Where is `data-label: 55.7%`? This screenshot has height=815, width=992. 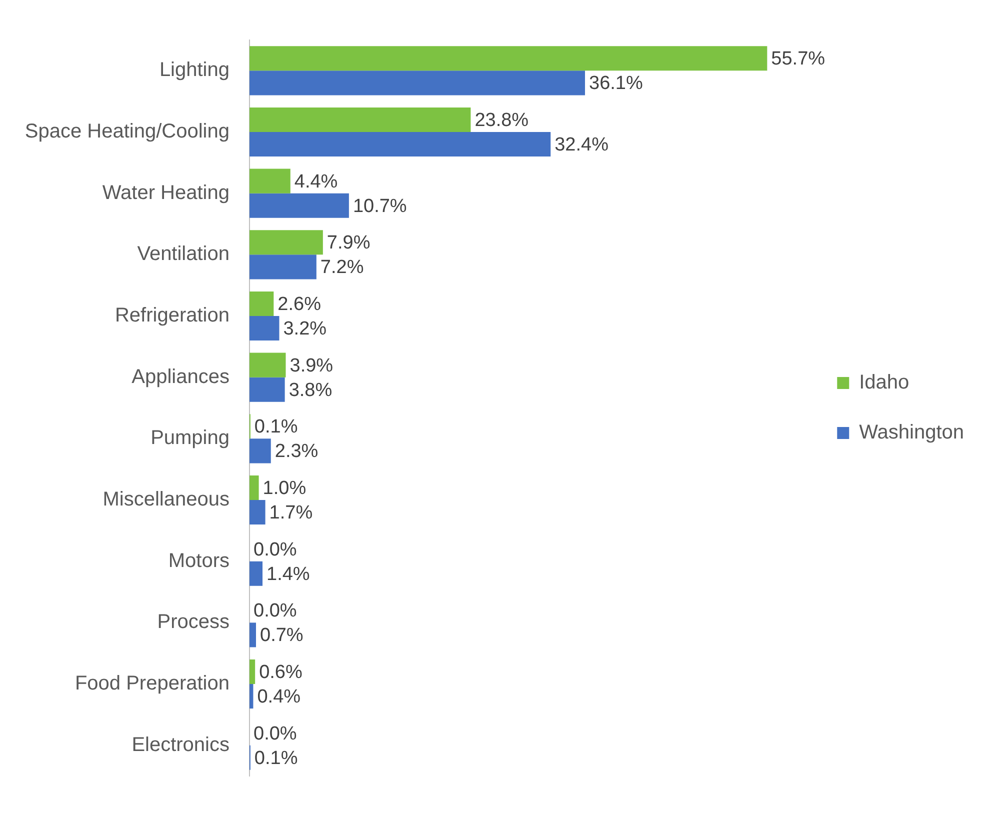 data-label: 55.7% is located at coordinates (798, 59).